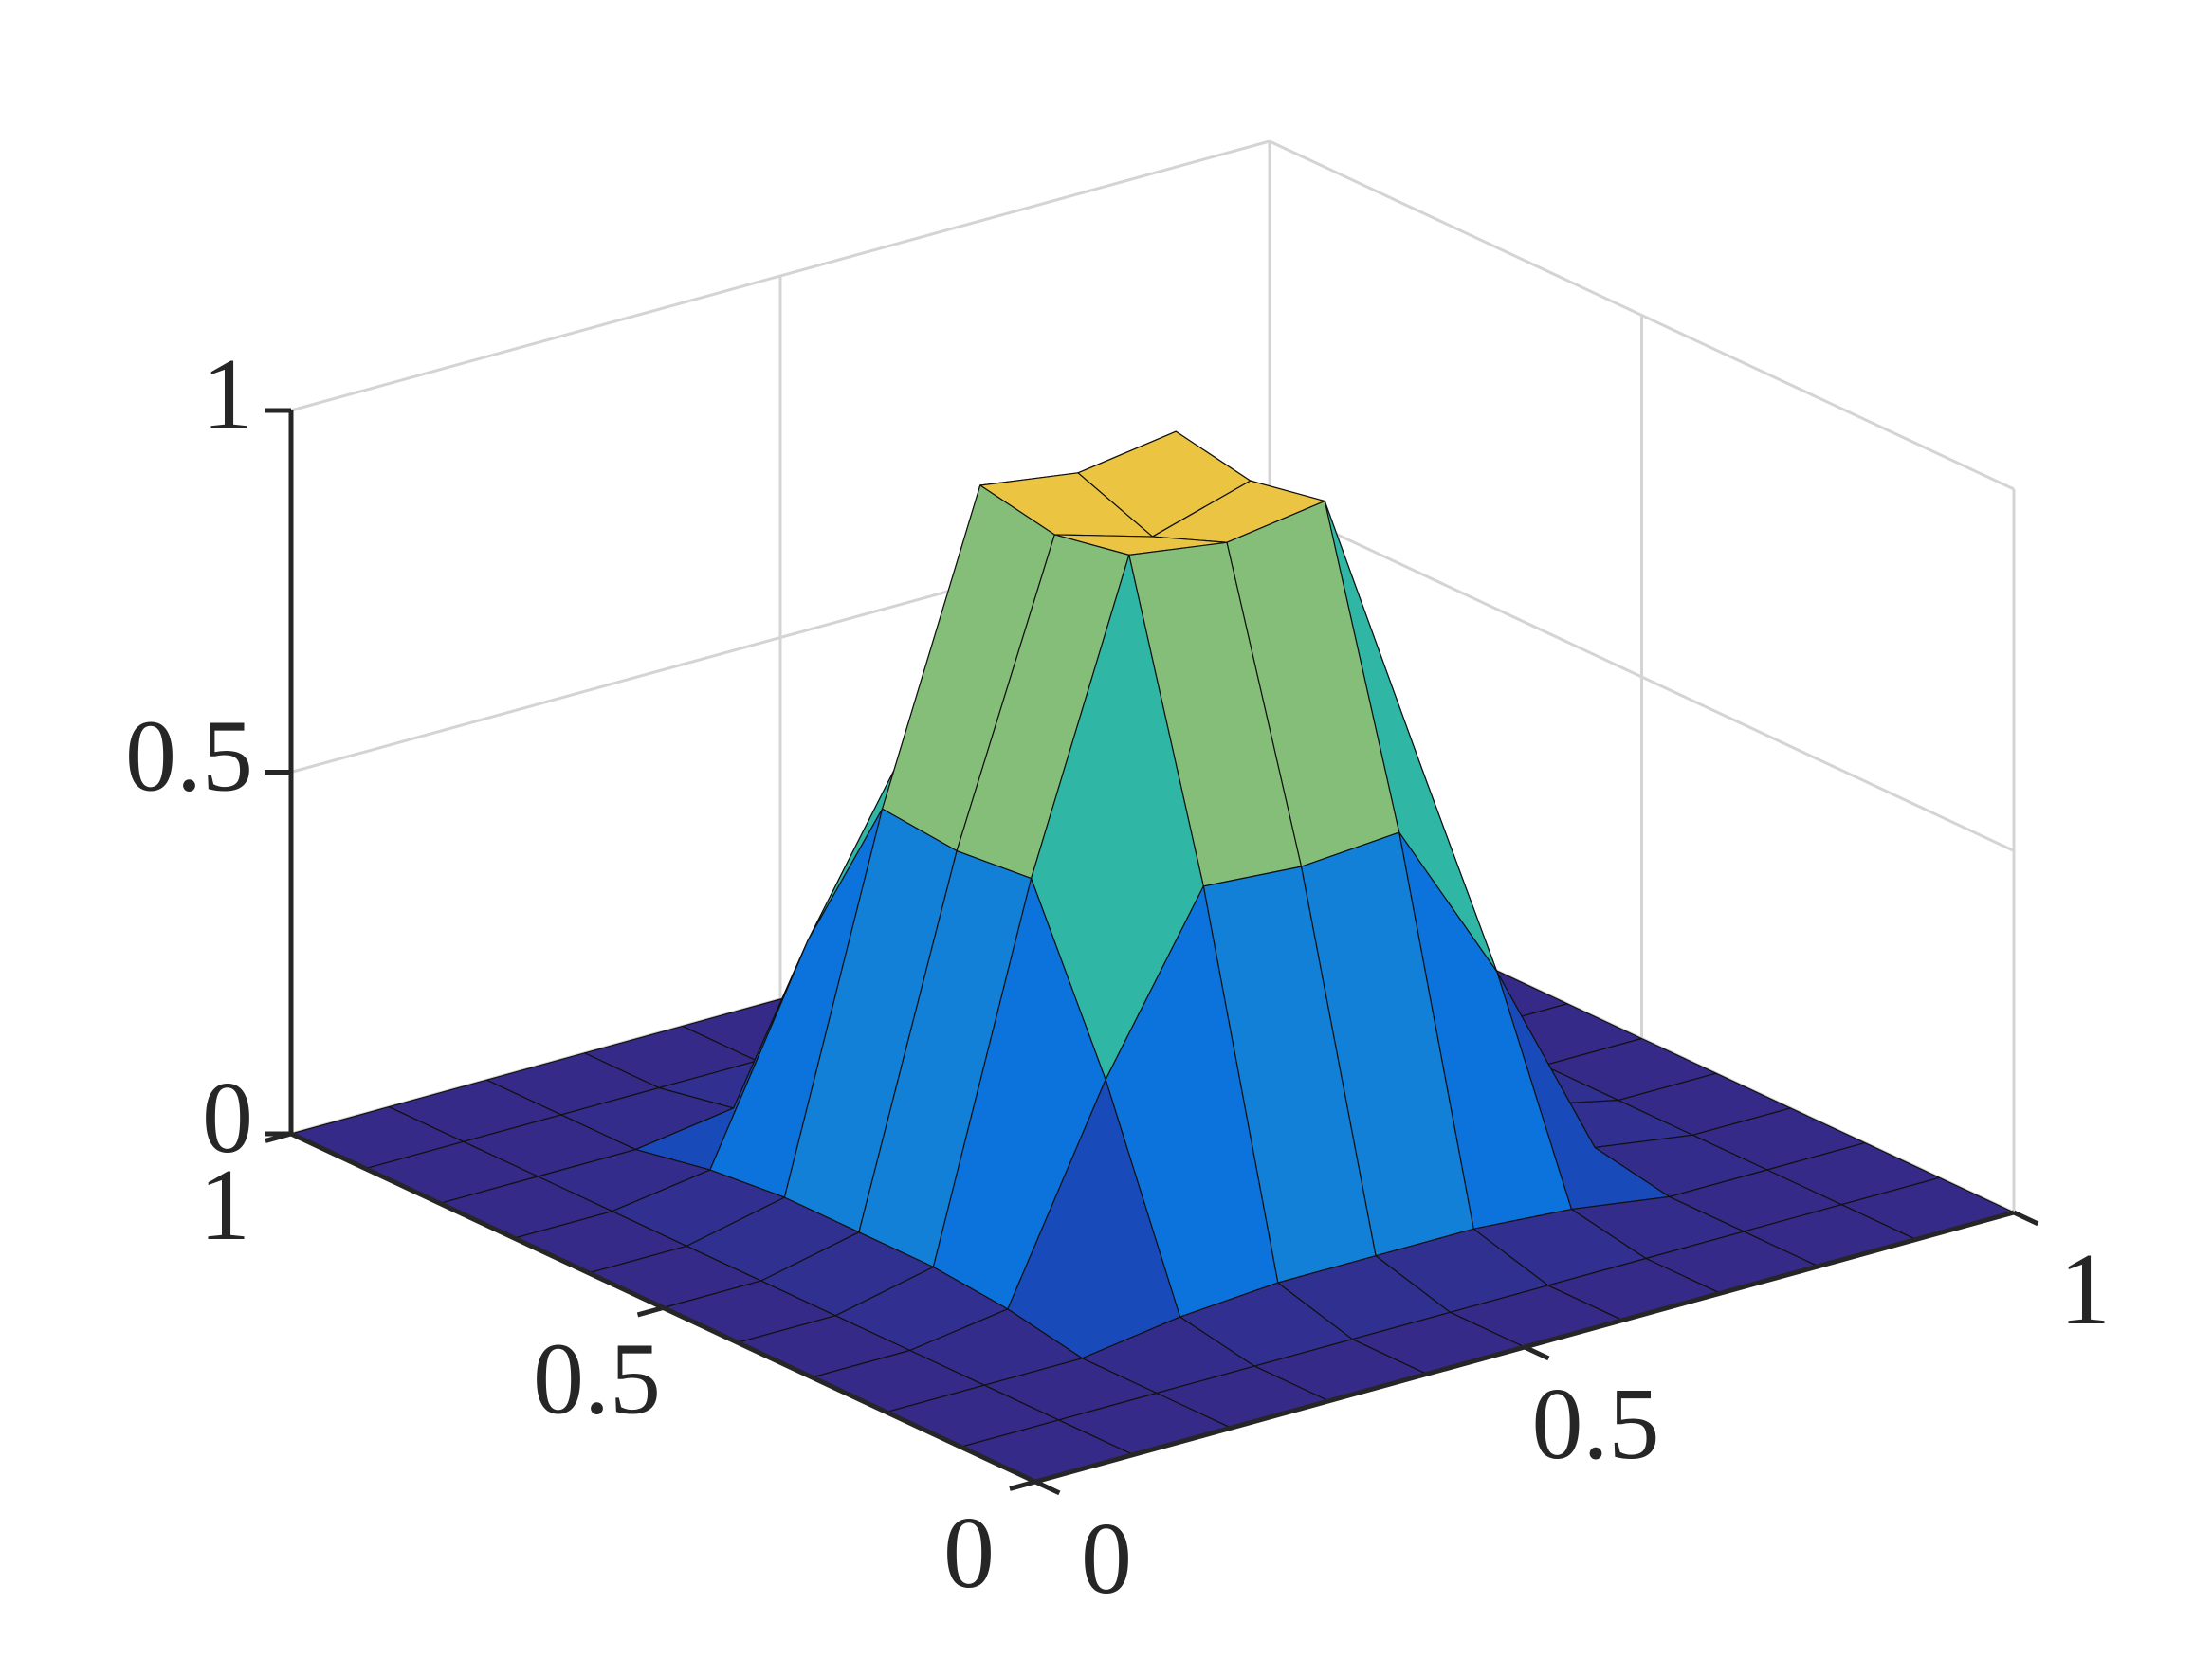  What do you see at coordinates (227, 1118) in the screenshot?
I see `z-tick-label: 0` at bounding box center [227, 1118].